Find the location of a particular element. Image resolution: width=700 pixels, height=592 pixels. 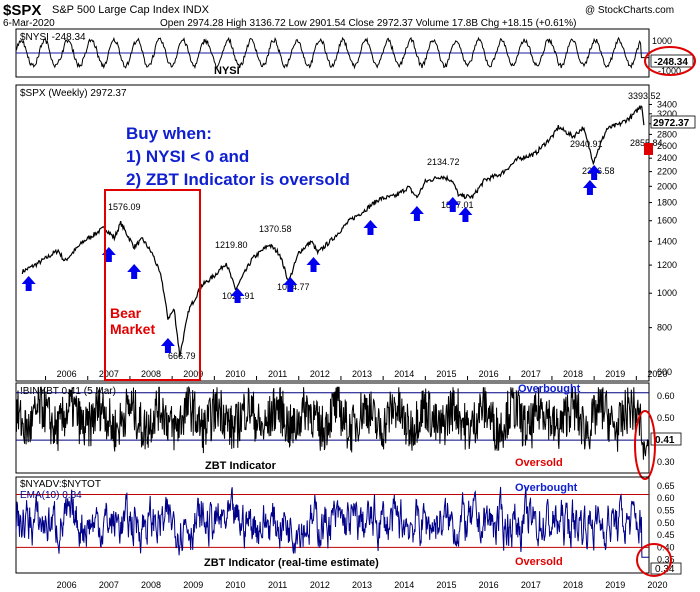

ema-label: ZBT Indicator (real-time estimate) is located at coordinates (291, 563).